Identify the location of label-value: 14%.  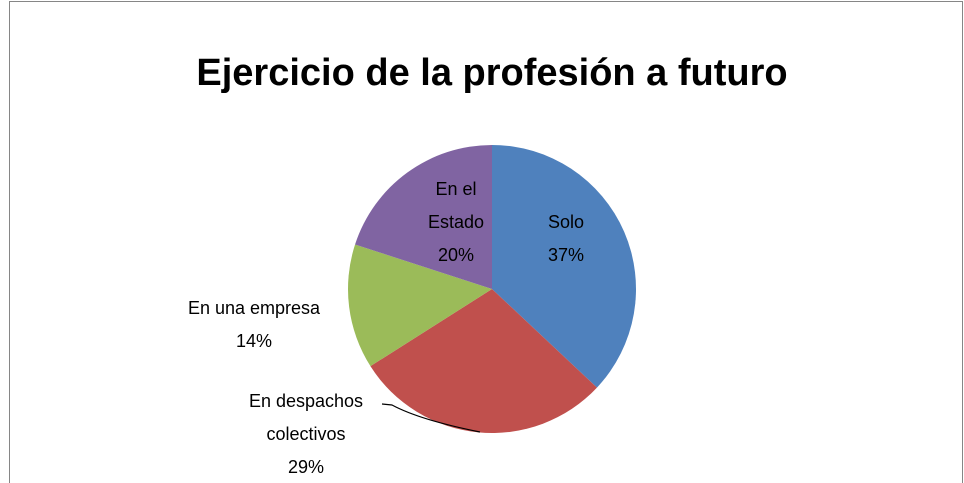
(254, 341).